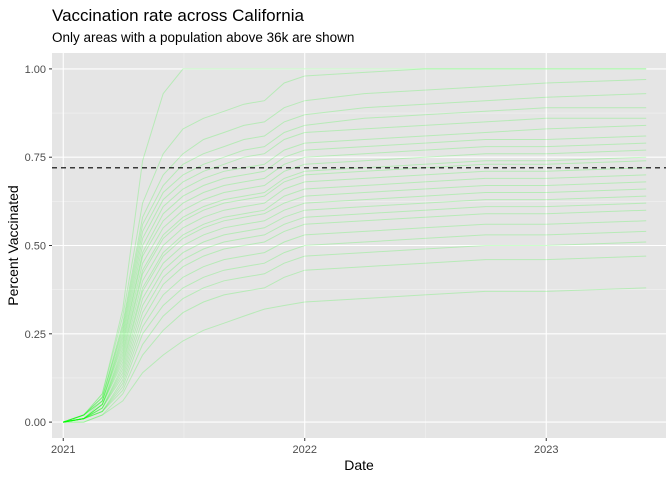  What do you see at coordinates (35, 423) in the screenshot?
I see `y-tick-label: 0.00` at bounding box center [35, 423].